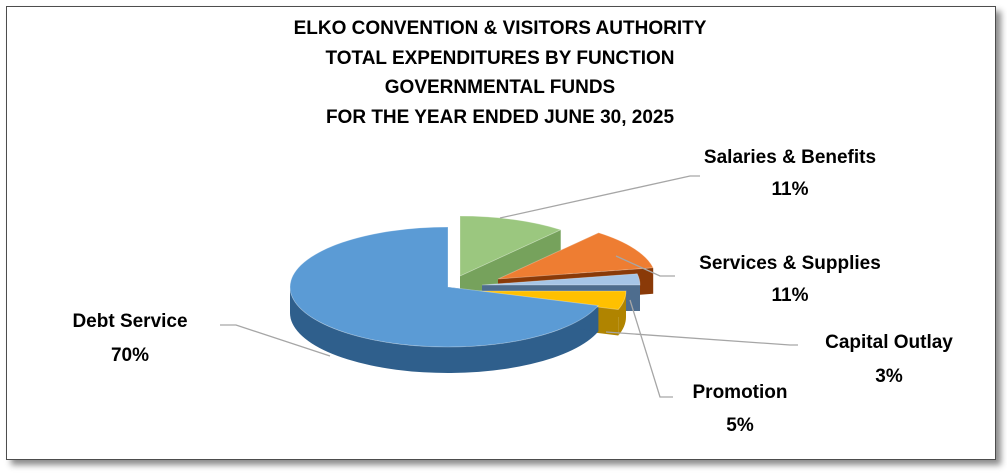 The image size is (1007, 474). Describe the element at coordinates (889, 342) in the screenshot. I see `slice-label: Capital Outlay` at that location.